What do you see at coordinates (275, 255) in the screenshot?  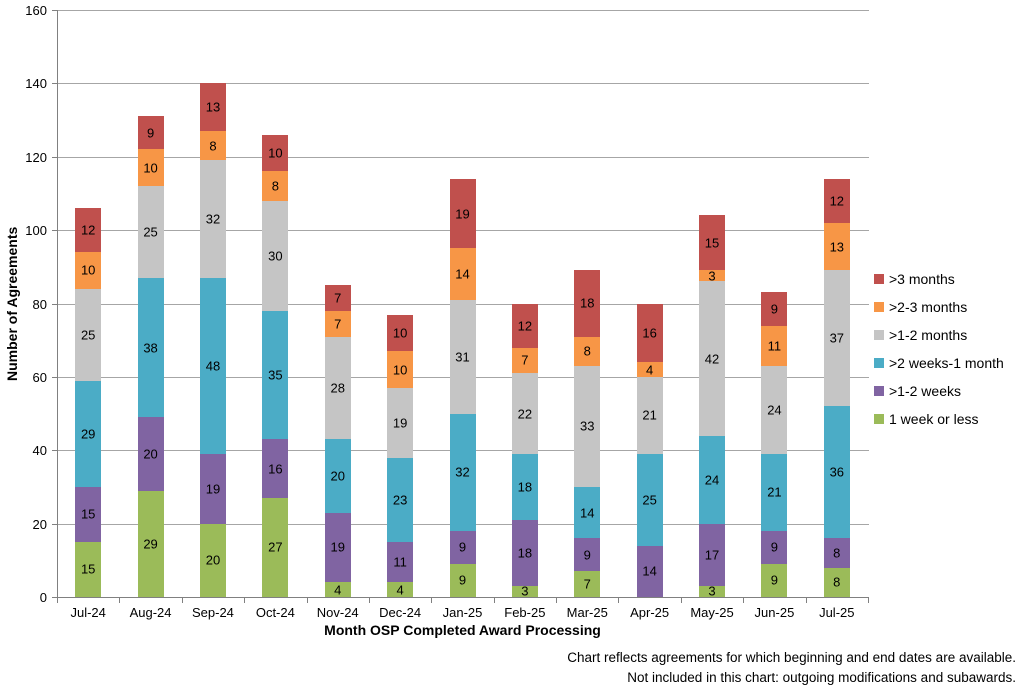 I see `bar-segment: 30` at bounding box center [275, 255].